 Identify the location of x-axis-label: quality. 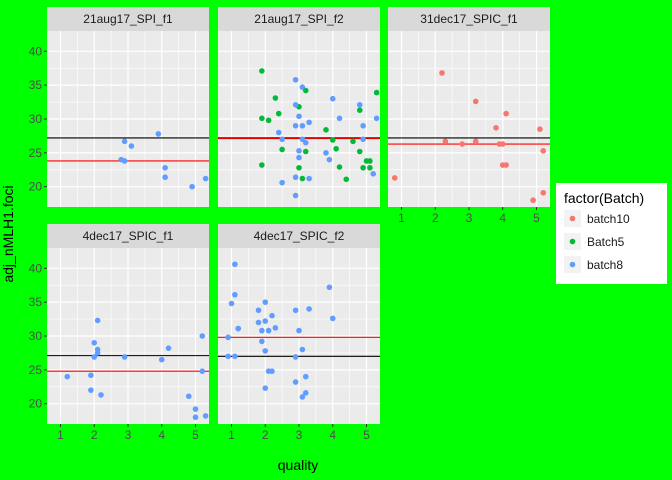
(298, 465).